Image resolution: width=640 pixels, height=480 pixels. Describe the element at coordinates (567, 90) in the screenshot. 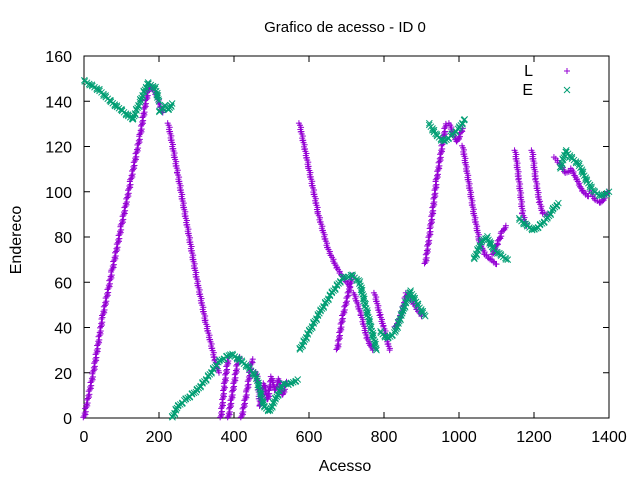

I see `legend-marker-e` at that location.